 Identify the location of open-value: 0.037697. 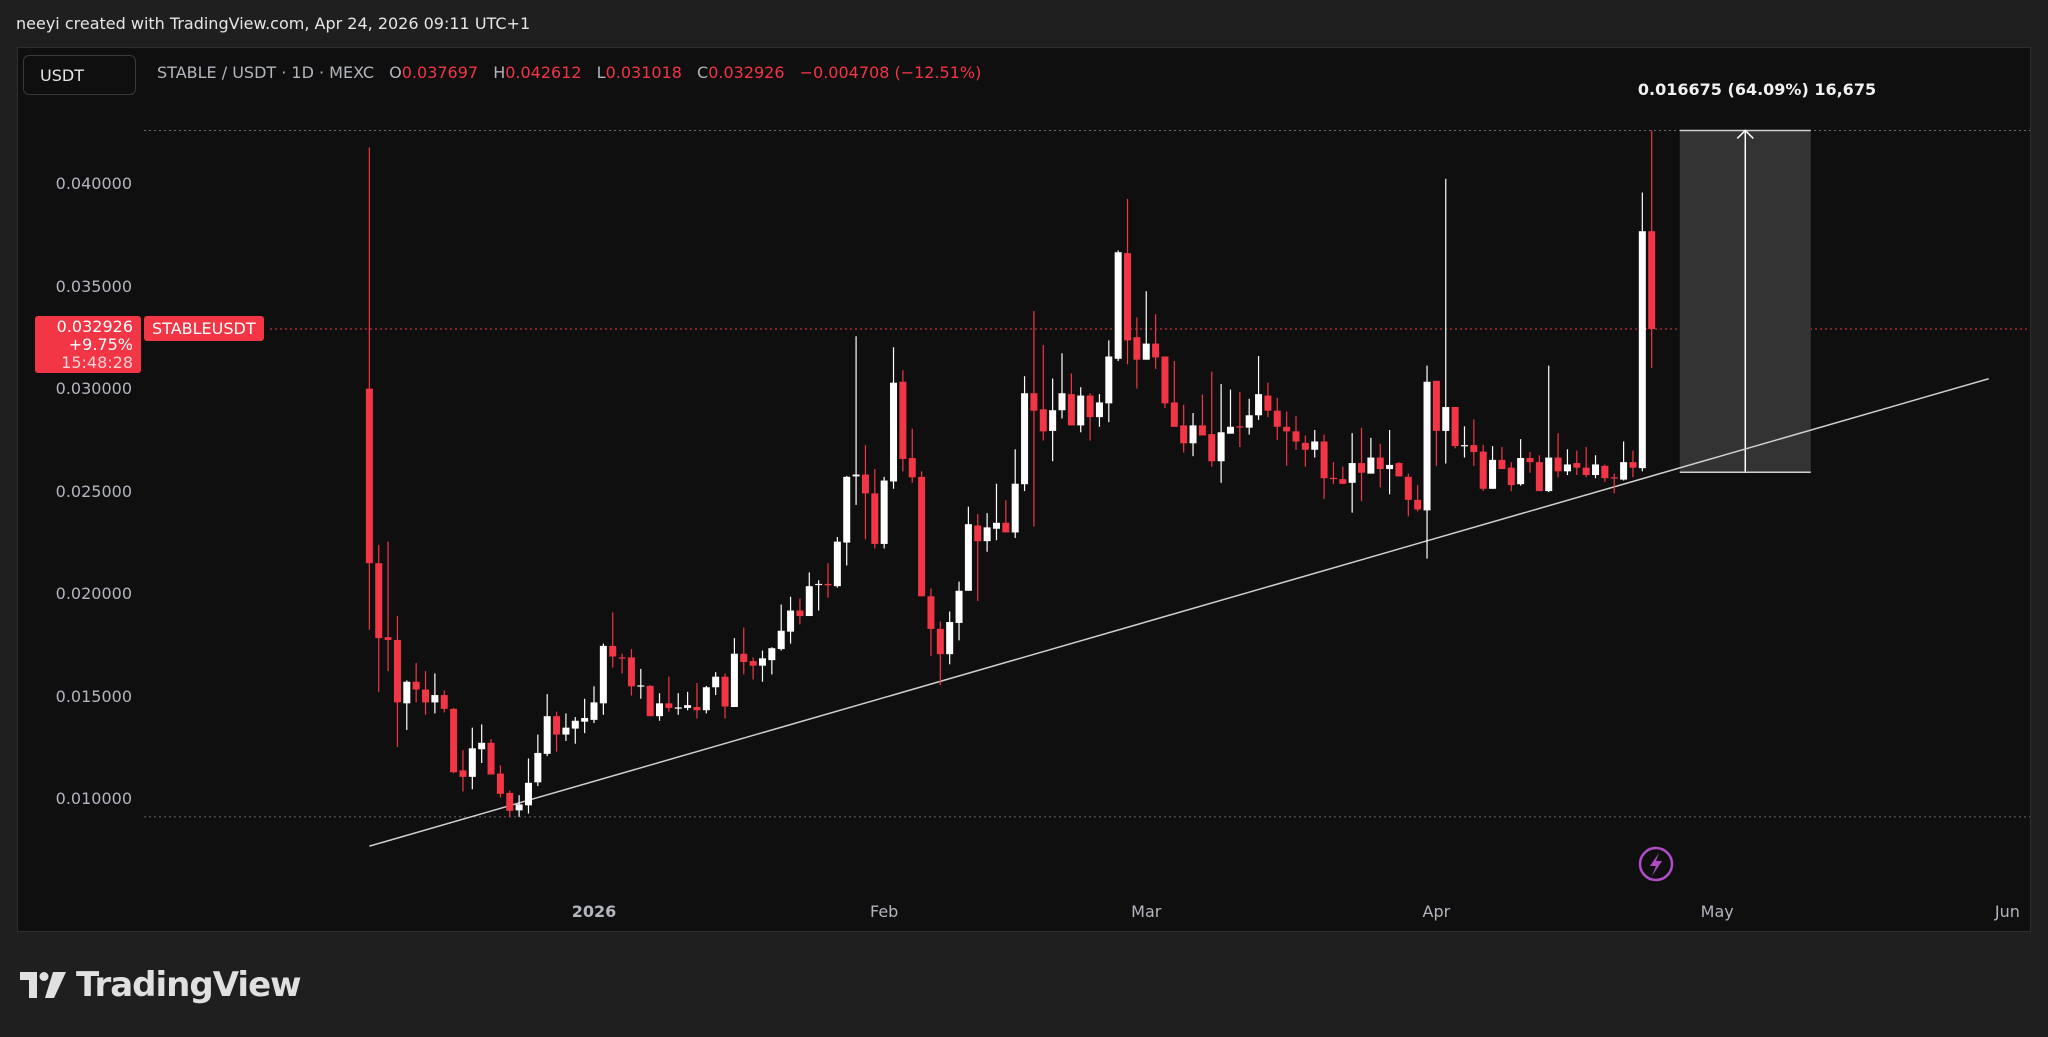
(440, 72).